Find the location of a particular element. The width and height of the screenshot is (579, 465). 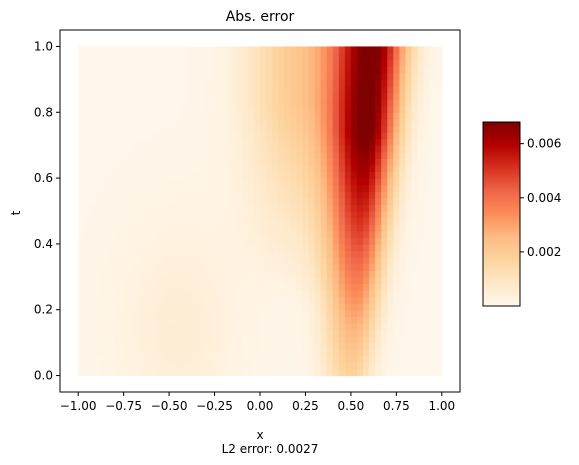

y-axis-label: t is located at coordinates (16, 212).